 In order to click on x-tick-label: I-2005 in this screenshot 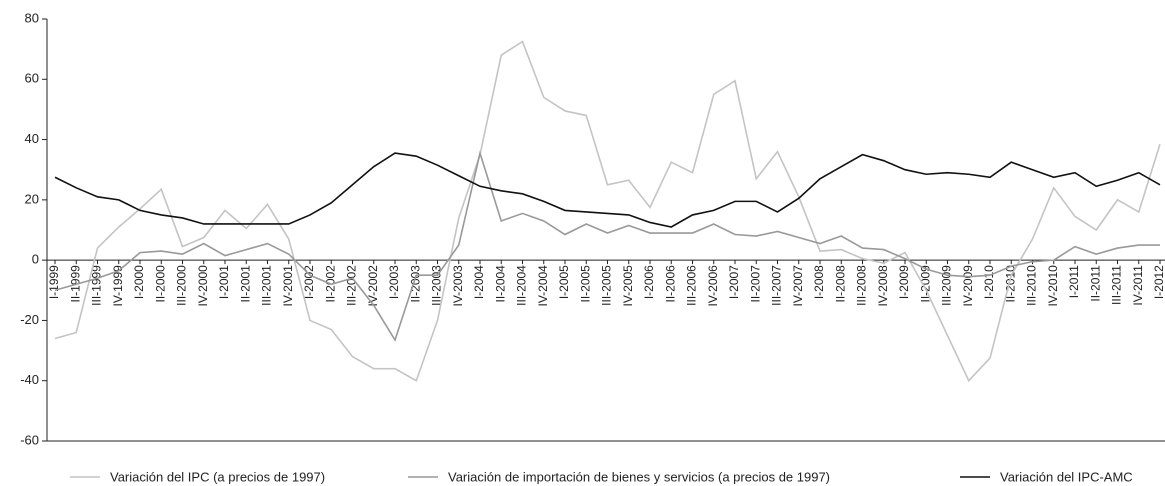, I will do `click(564, 282)`.